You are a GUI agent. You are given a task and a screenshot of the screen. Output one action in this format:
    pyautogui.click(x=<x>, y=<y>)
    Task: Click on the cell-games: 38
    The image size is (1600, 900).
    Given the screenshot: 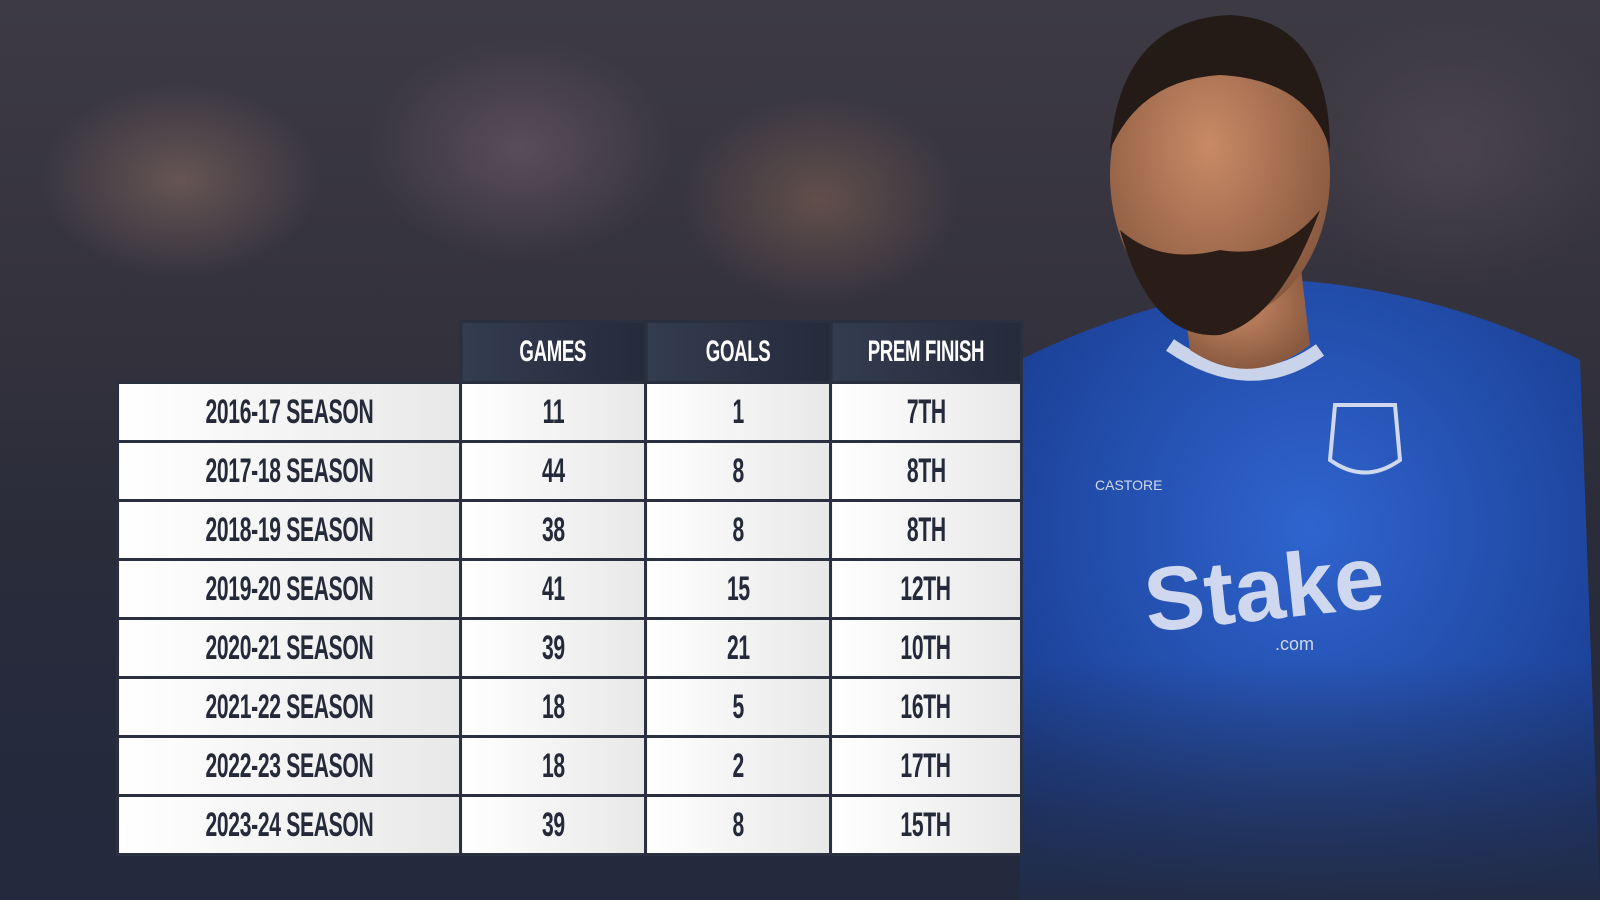 What is the action you would take?
    pyautogui.click(x=553, y=530)
    